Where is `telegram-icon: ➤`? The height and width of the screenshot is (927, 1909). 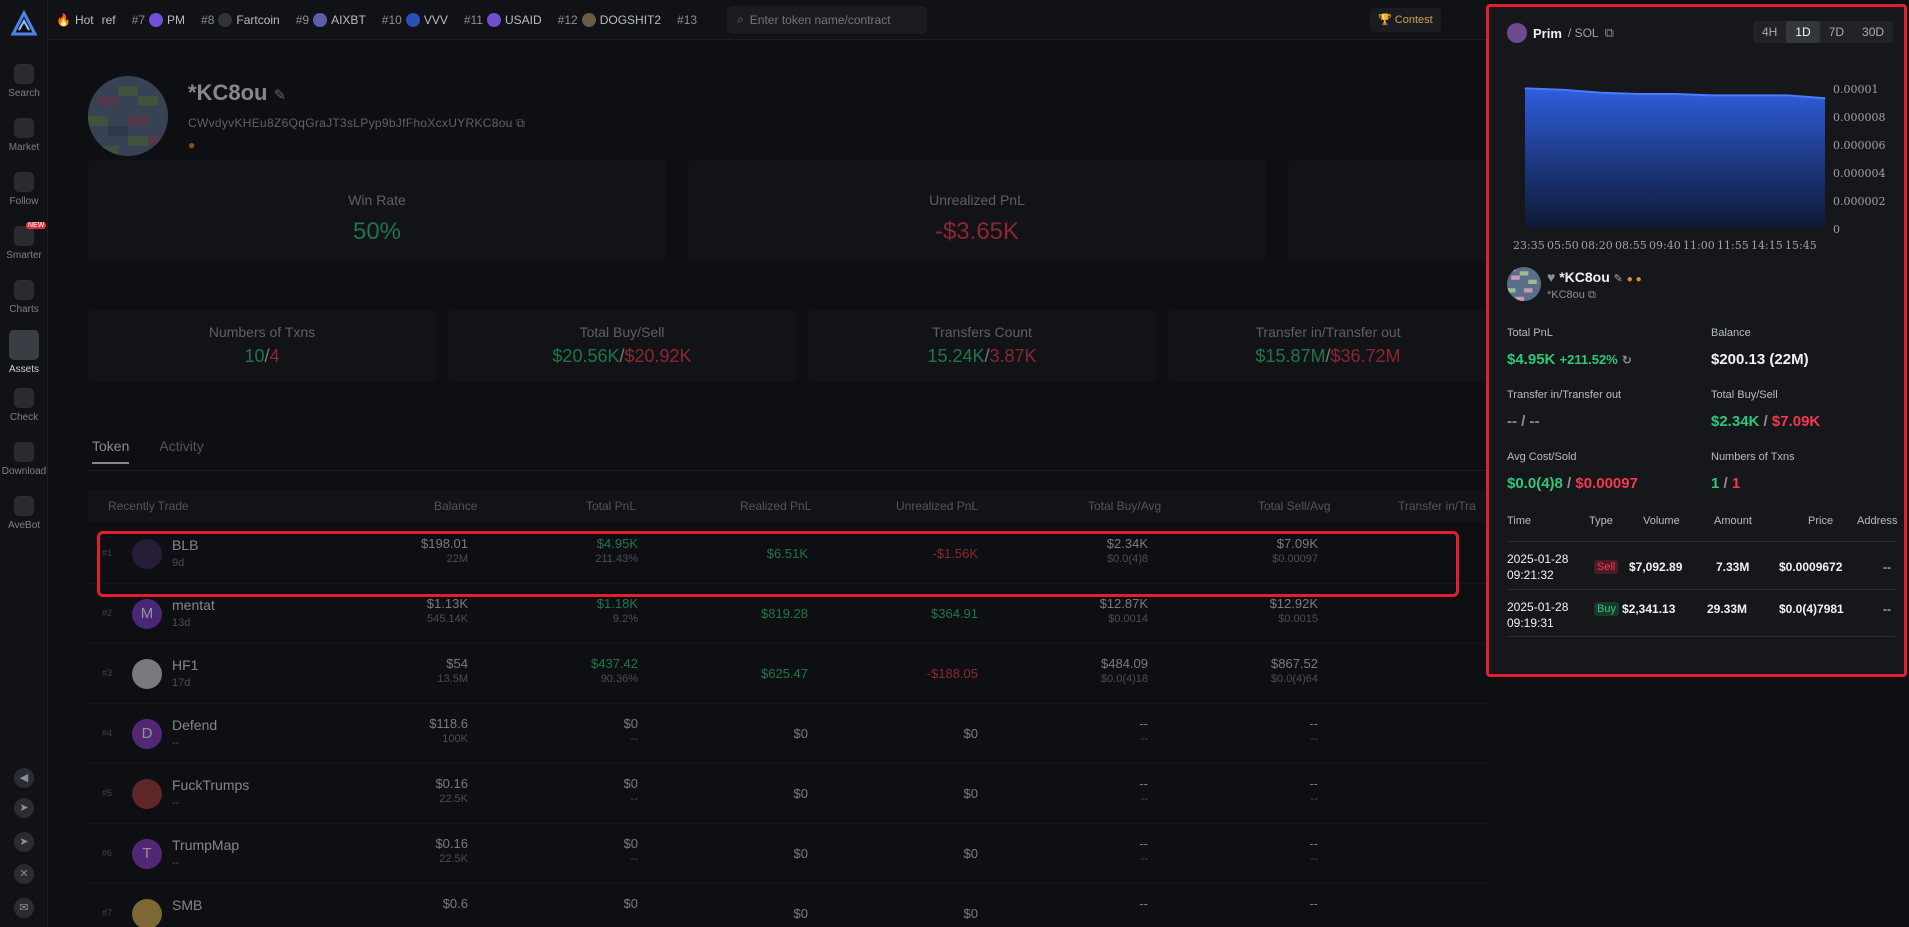 telegram-icon: ➤ is located at coordinates (24, 808).